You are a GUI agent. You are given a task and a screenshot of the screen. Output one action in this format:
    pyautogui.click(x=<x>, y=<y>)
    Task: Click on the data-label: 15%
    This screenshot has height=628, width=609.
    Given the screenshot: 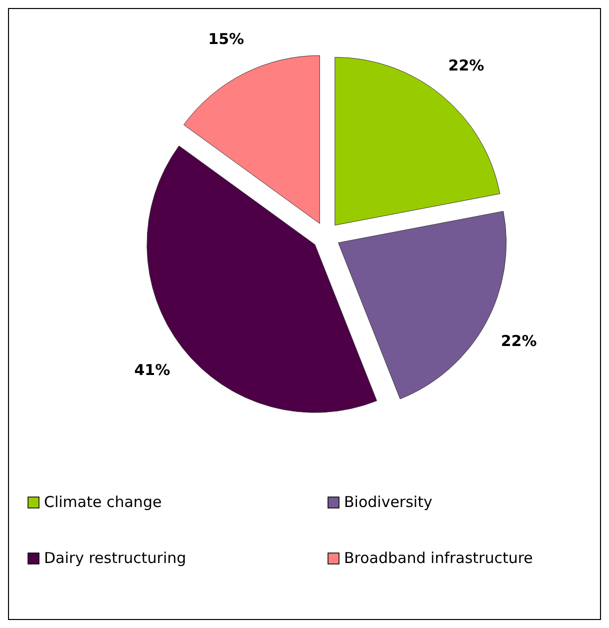 What is the action you would take?
    pyautogui.click(x=226, y=39)
    